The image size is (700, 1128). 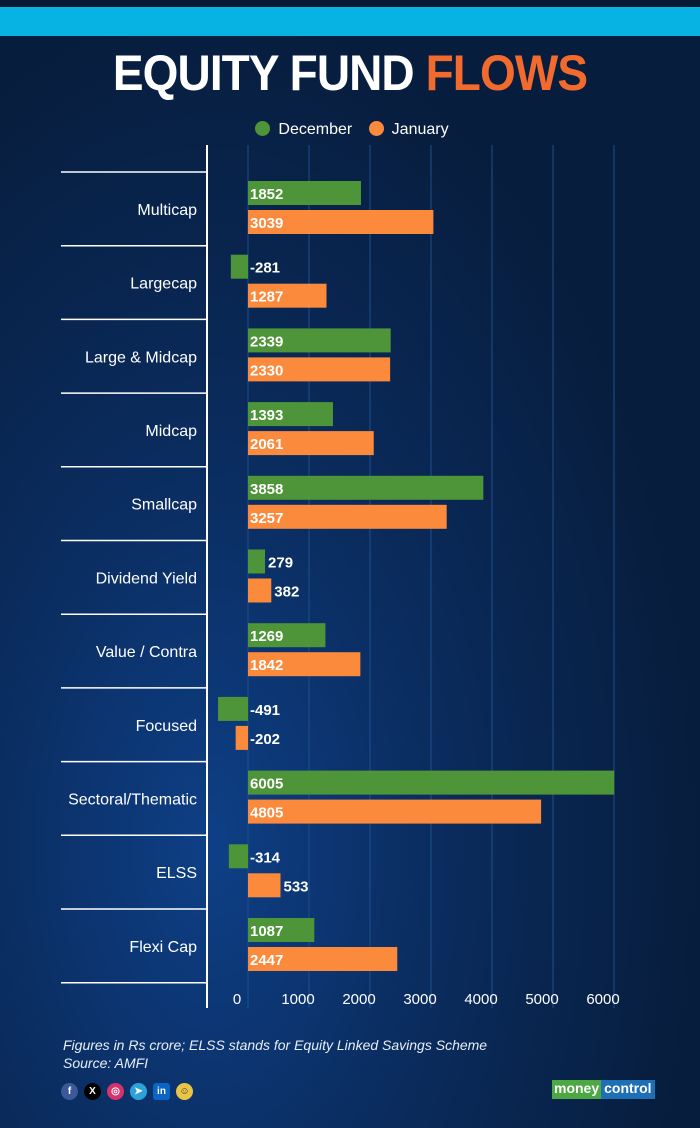 What do you see at coordinates (350, 21) in the screenshot?
I see `accent-strip` at bounding box center [350, 21].